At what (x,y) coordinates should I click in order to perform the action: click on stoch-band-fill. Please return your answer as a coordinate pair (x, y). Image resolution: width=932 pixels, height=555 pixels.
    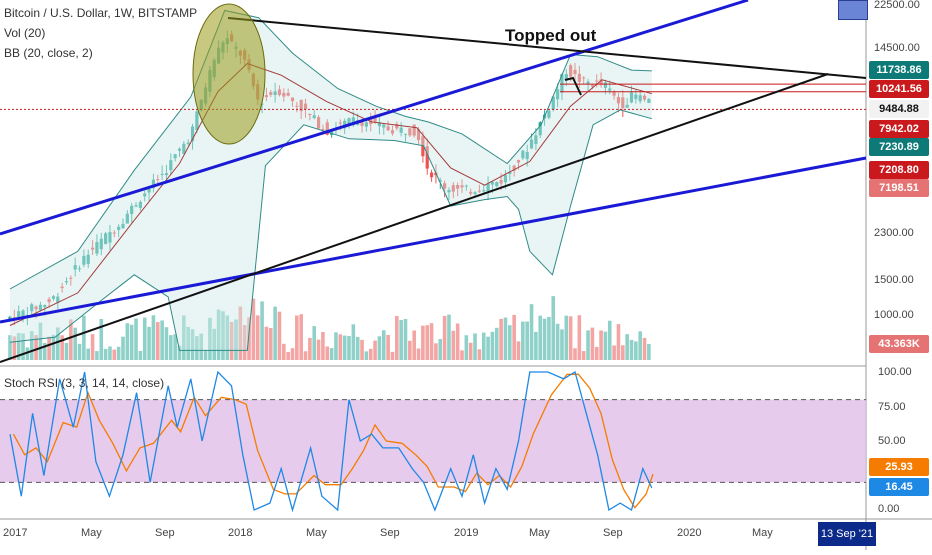
    Looking at the image, I should click on (433, 441).